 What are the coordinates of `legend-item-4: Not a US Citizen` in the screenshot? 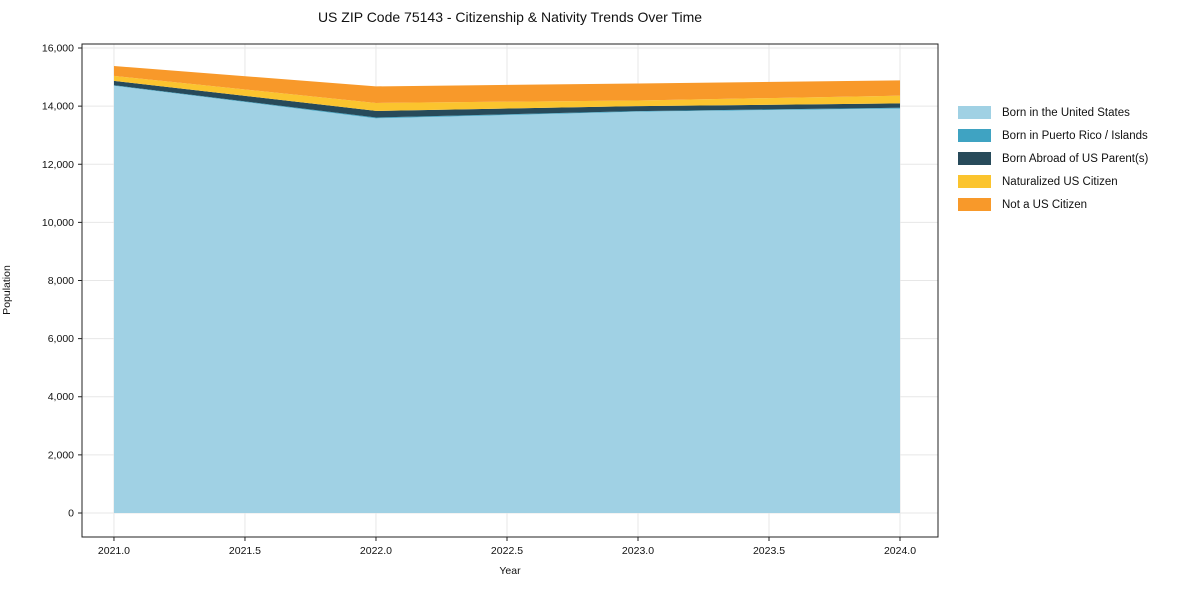 It's located at (1053, 204).